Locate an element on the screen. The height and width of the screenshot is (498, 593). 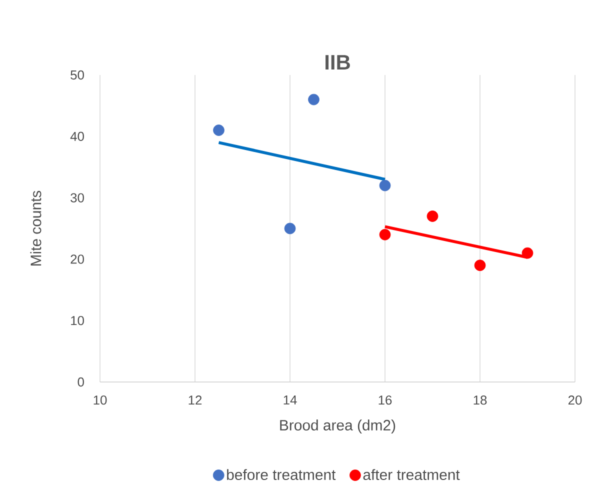
legend-label: before treatment is located at coordinates (281, 474).